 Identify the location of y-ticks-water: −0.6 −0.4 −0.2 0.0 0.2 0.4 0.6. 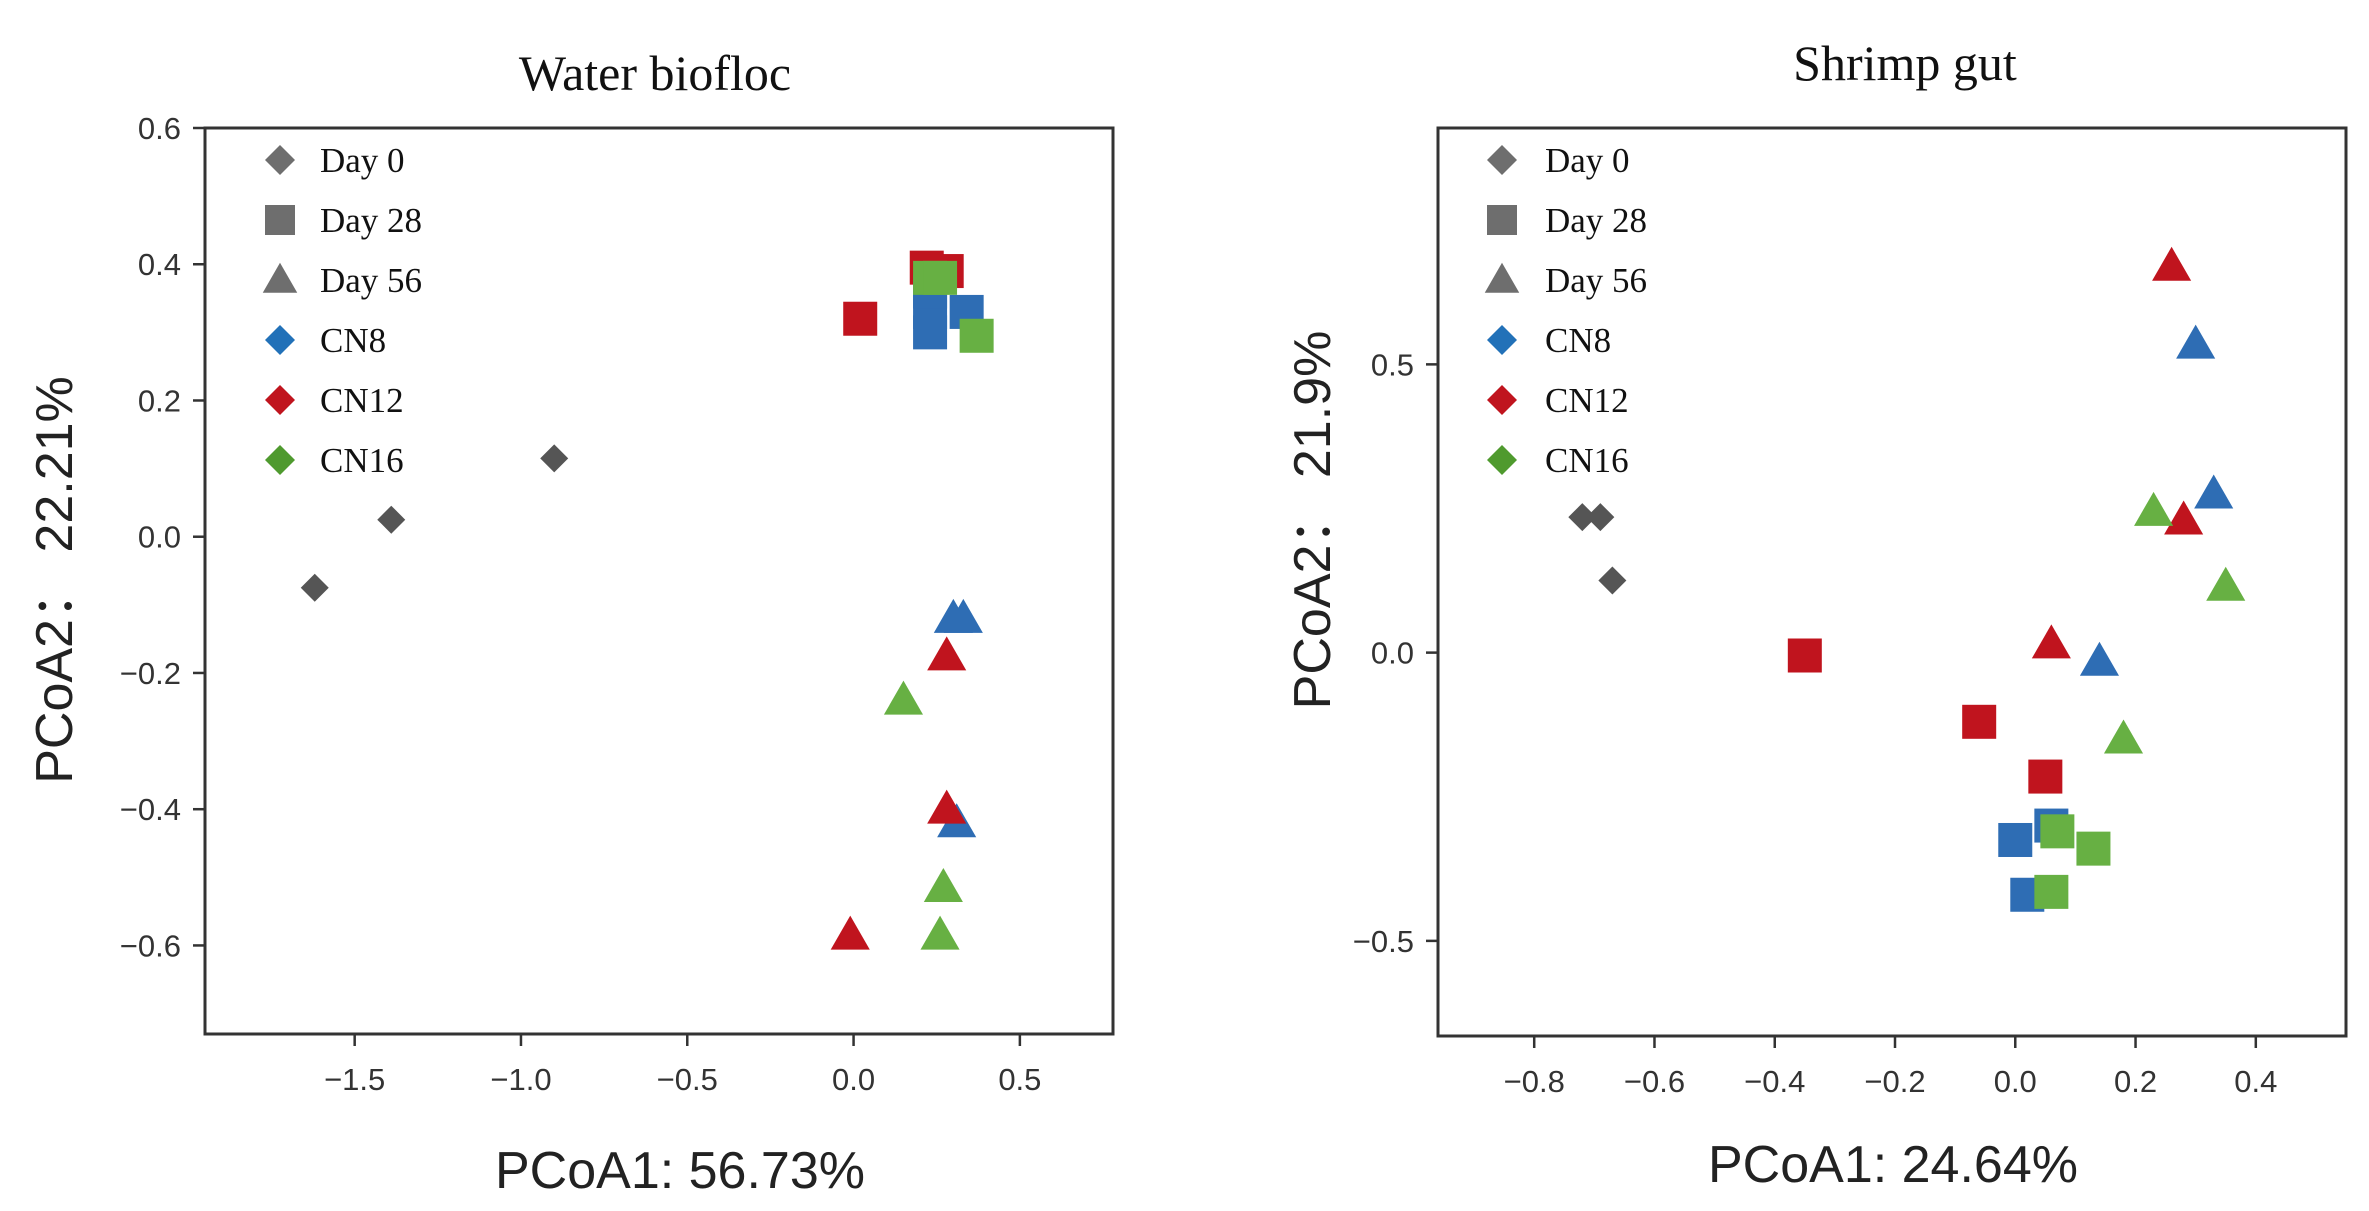
(162, 537).